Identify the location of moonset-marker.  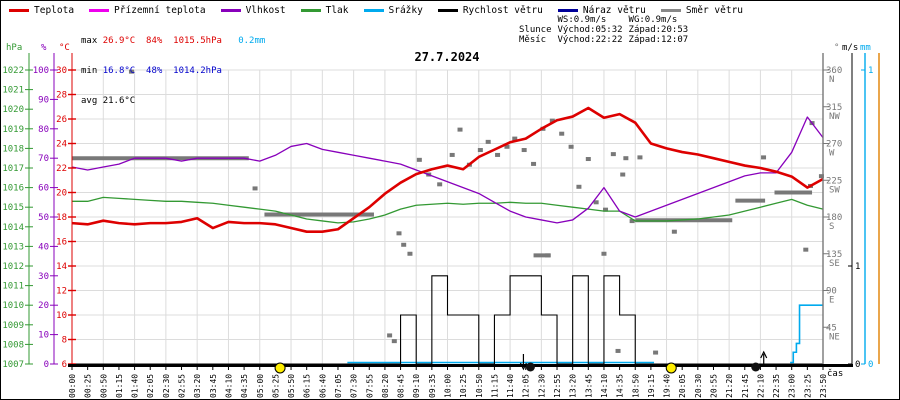
(530, 367).